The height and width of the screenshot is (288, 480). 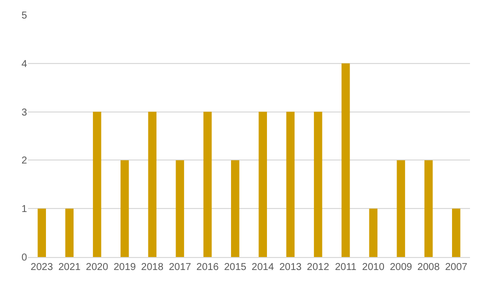 What do you see at coordinates (24, 112) in the screenshot?
I see `y-tick-label: 3` at bounding box center [24, 112].